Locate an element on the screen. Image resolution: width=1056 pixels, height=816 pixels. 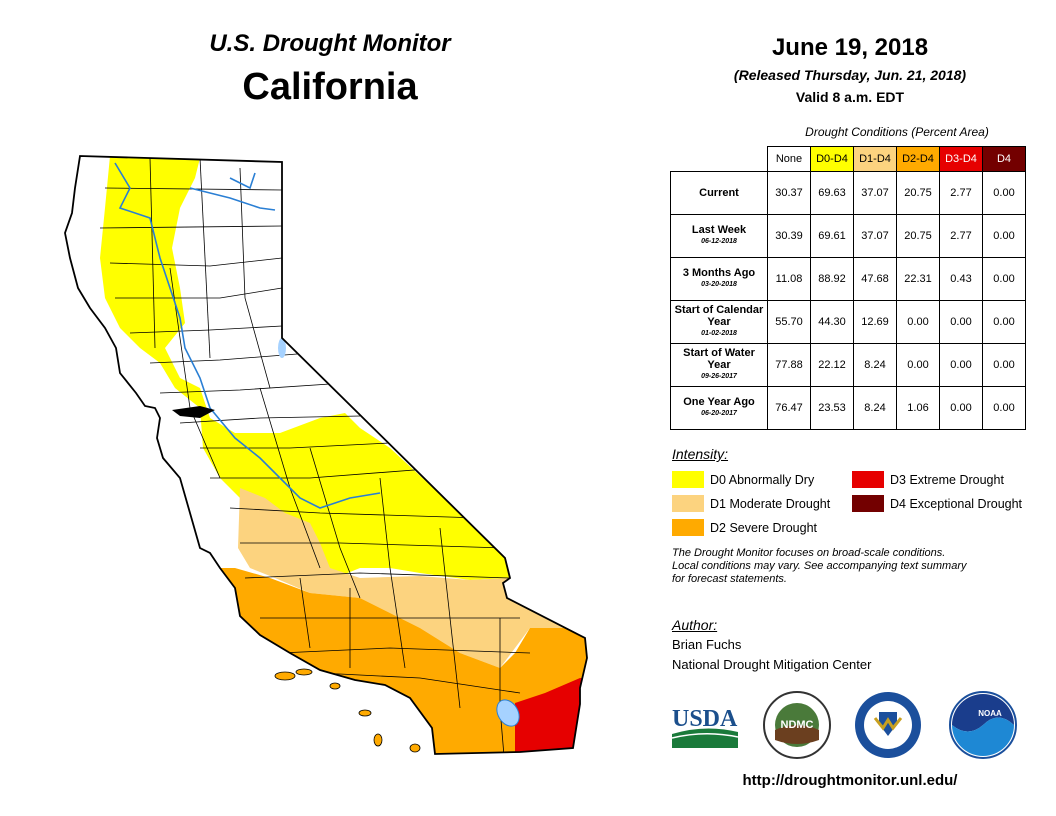
row-label: Current is located at coordinates (719, 193).